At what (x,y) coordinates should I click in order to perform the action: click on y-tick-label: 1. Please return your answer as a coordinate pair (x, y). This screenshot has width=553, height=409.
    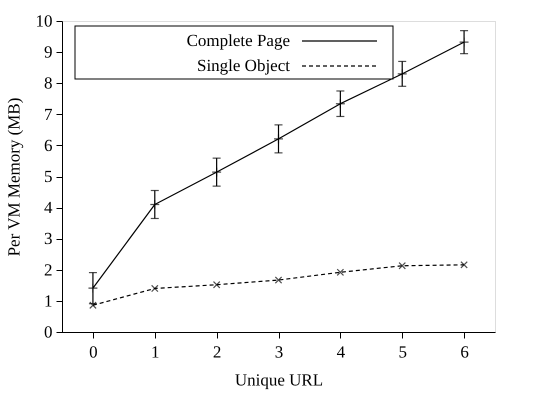
    Looking at the image, I should click on (48, 300).